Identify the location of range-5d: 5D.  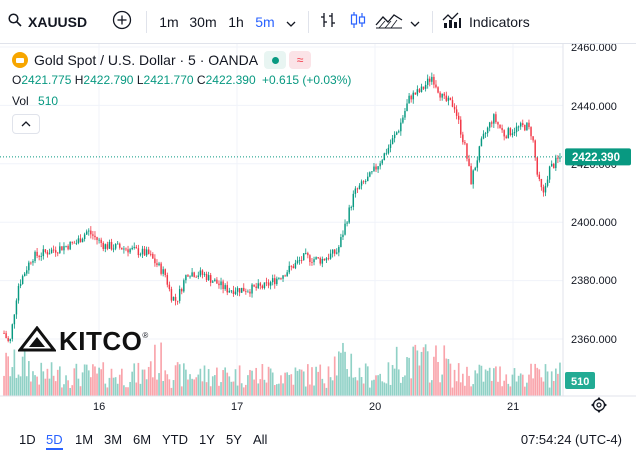
(54, 441).